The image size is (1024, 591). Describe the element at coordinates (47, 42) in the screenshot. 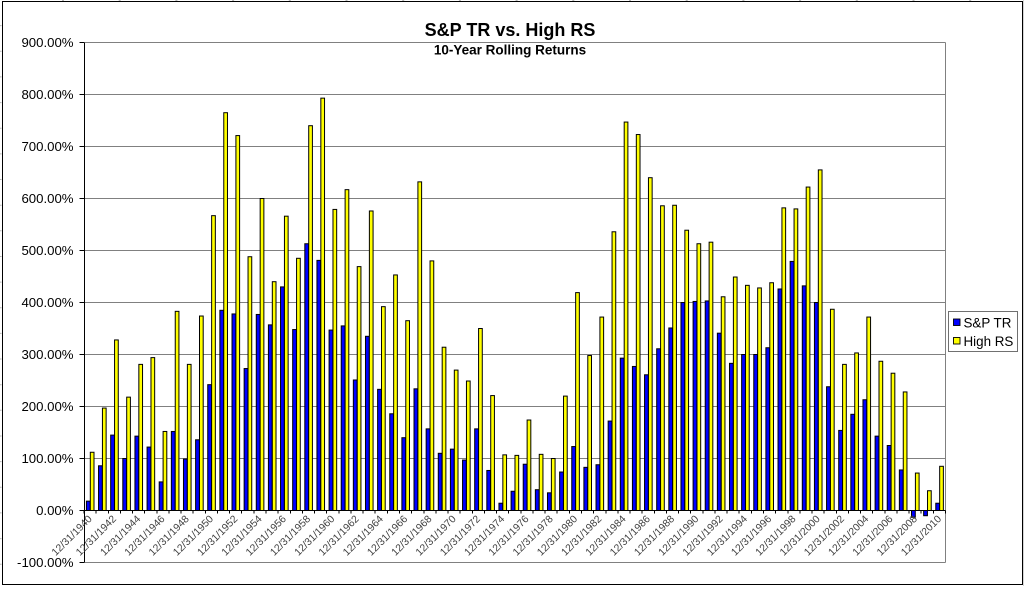

I see `svg-text: 900.00%` at that location.